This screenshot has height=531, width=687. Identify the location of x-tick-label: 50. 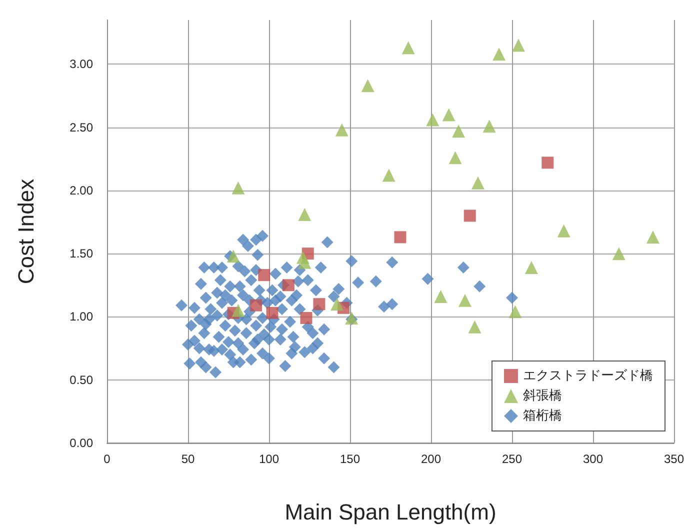
(188, 459).